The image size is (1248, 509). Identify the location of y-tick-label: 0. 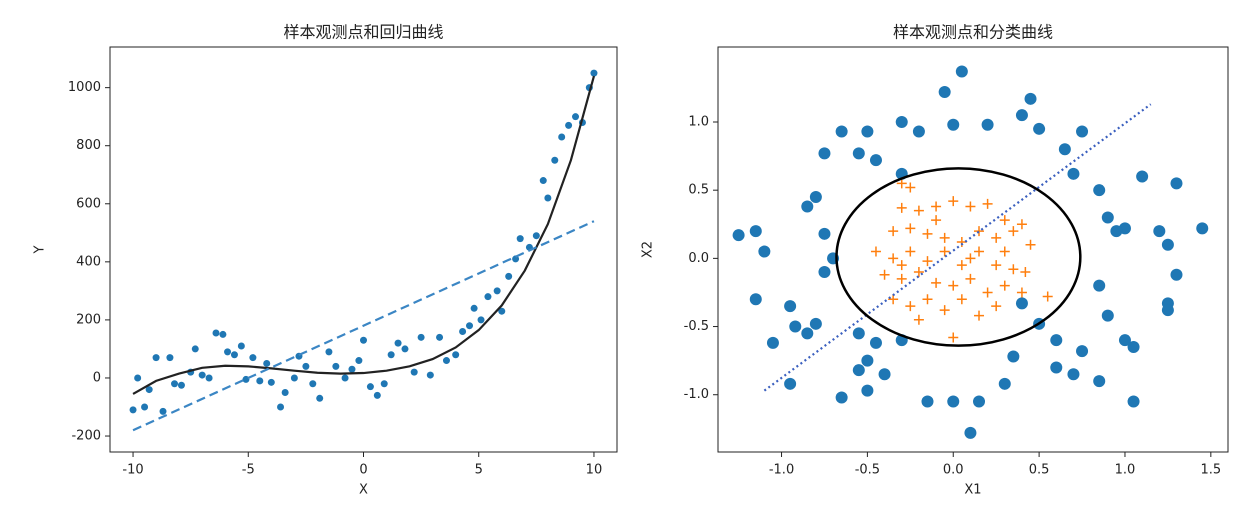
(97, 377).